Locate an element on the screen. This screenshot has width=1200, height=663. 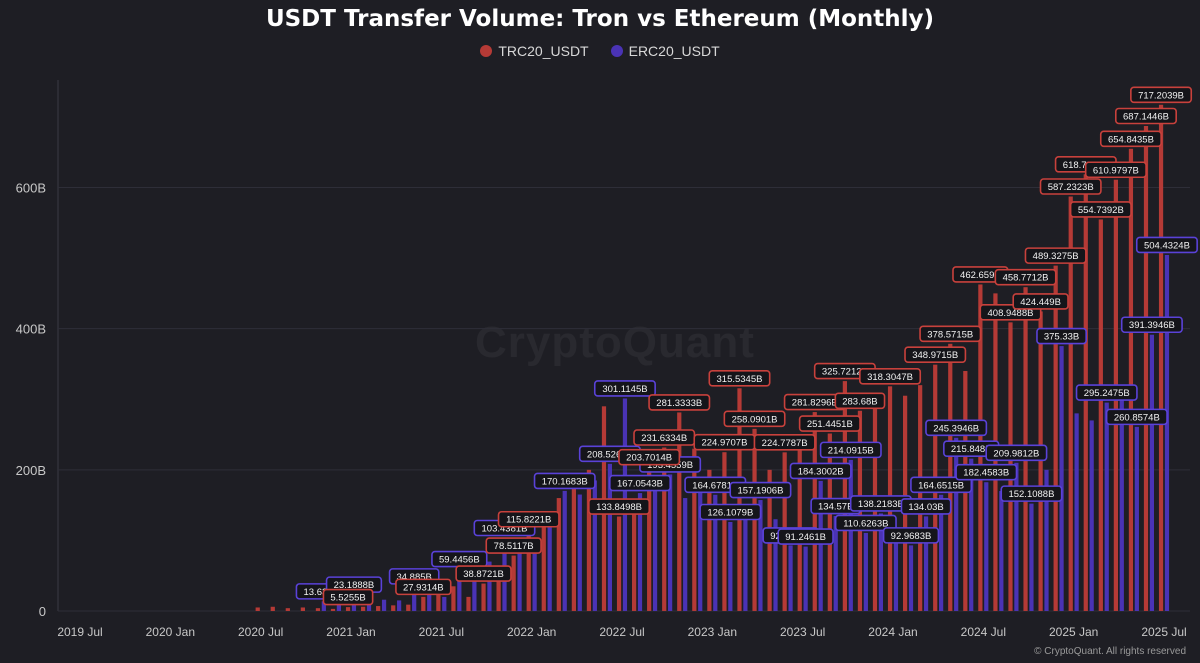
trc20-data-label: 251.4451B is located at coordinates (830, 424).